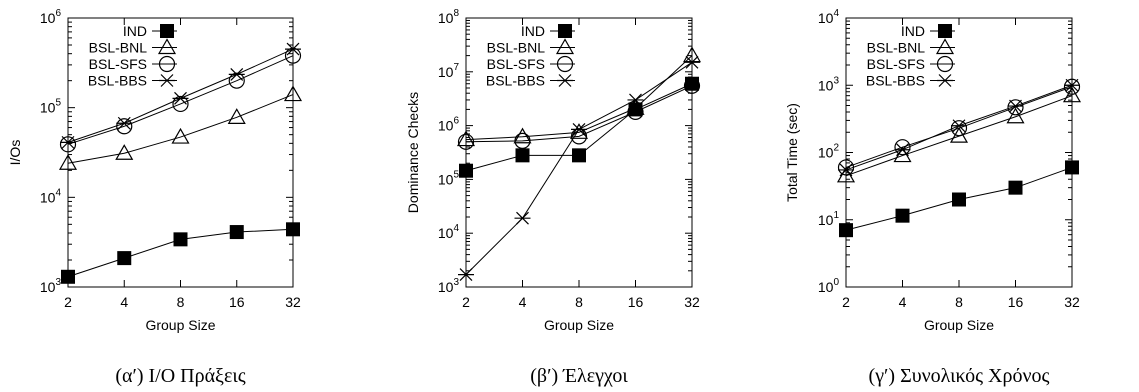  Describe the element at coordinates (579, 376) in the screenshot. I see `panel-caption: (β′) Έλεγχοι` at that location.